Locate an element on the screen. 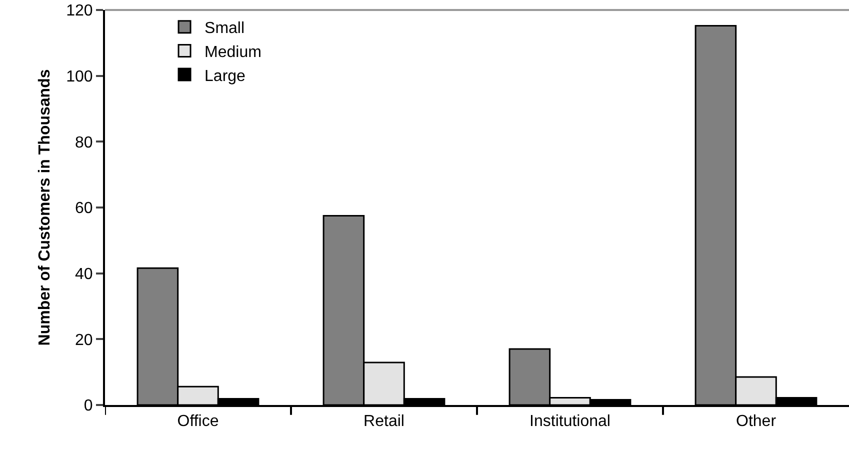  x-tick-label: Other is located at coordinates (756, 421).